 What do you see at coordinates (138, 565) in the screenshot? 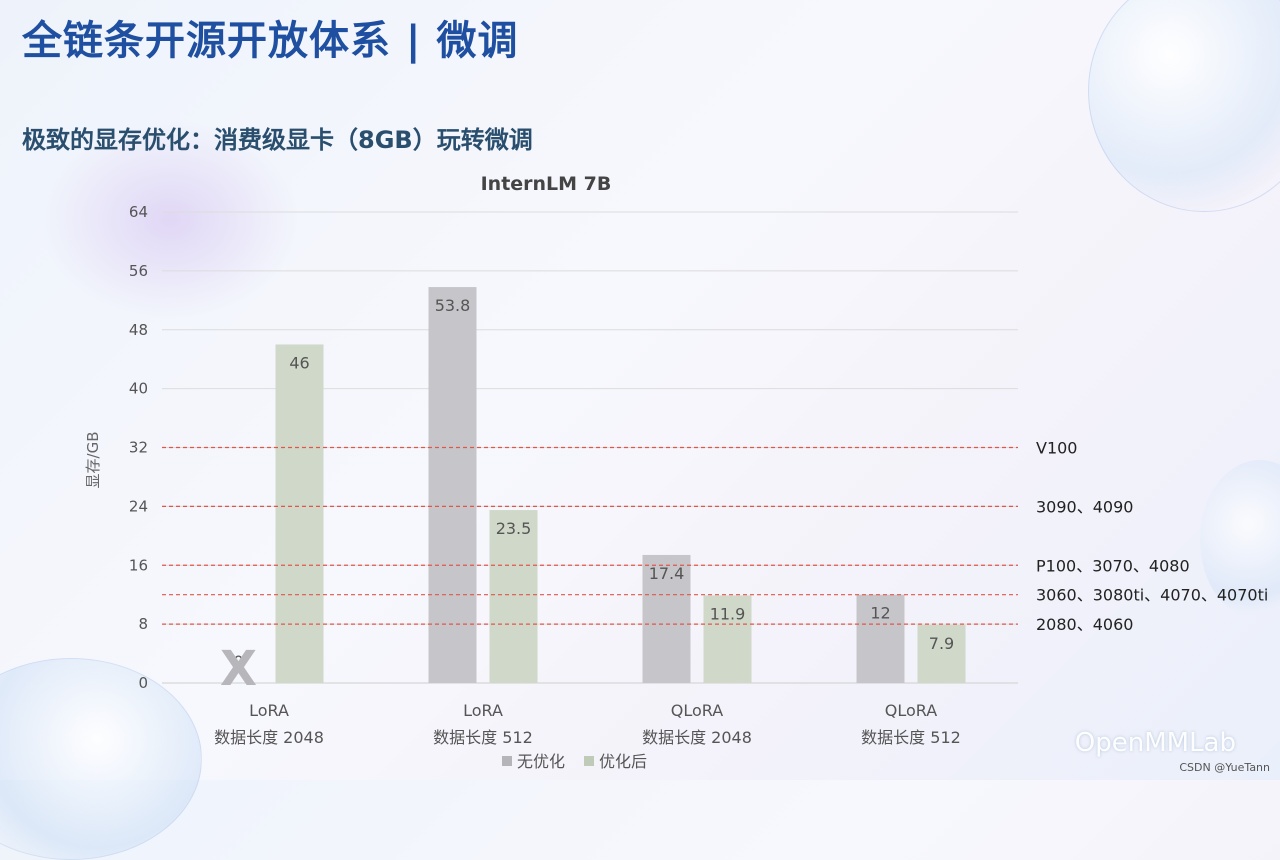
I see `y-tick-label: 16` at bounding box center [138, 565].